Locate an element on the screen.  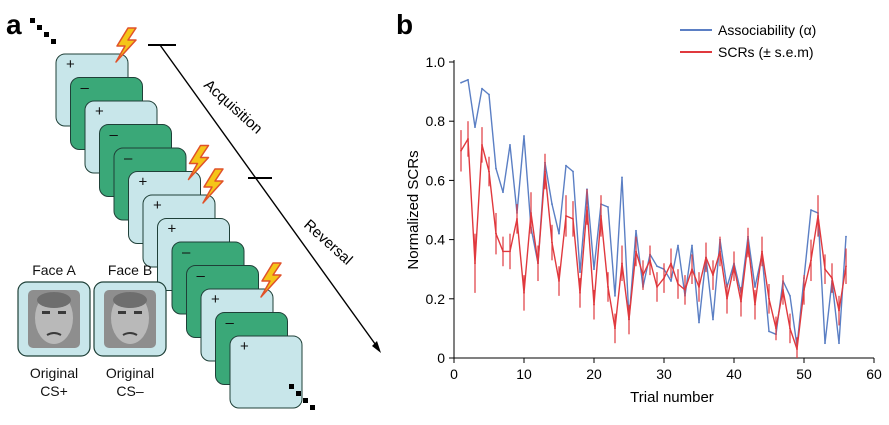
y-tick-label: 0.2 is located at coordinates (436, 299).